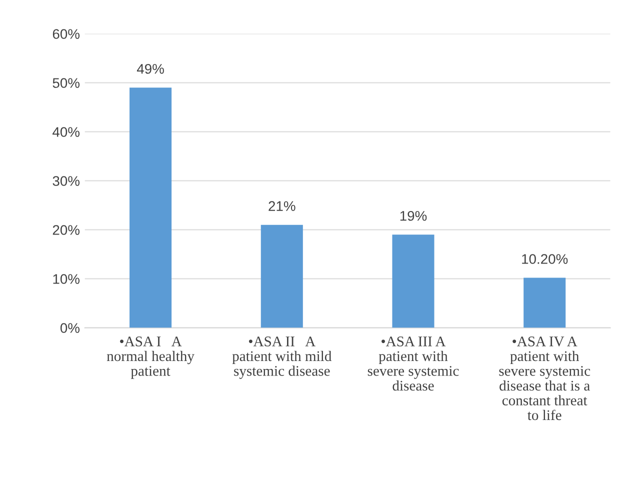 The image size is (624, 482). Describe the element at coordinates (282, 206) in the screenshot. I see `data-label: 21%` at that location.